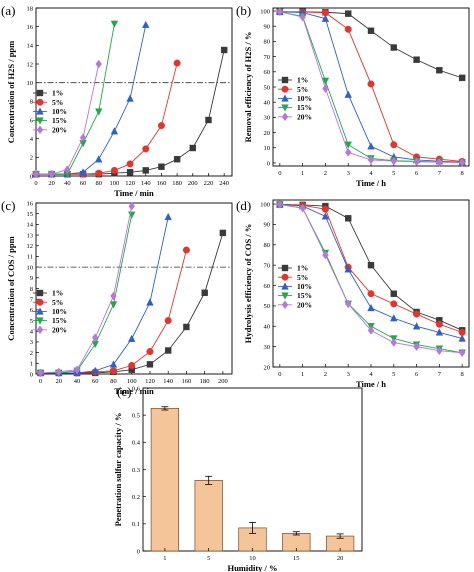 The width and height of the screenshot is (474, 572). I want to click on y-tick-label: 2, so click(31, 353).